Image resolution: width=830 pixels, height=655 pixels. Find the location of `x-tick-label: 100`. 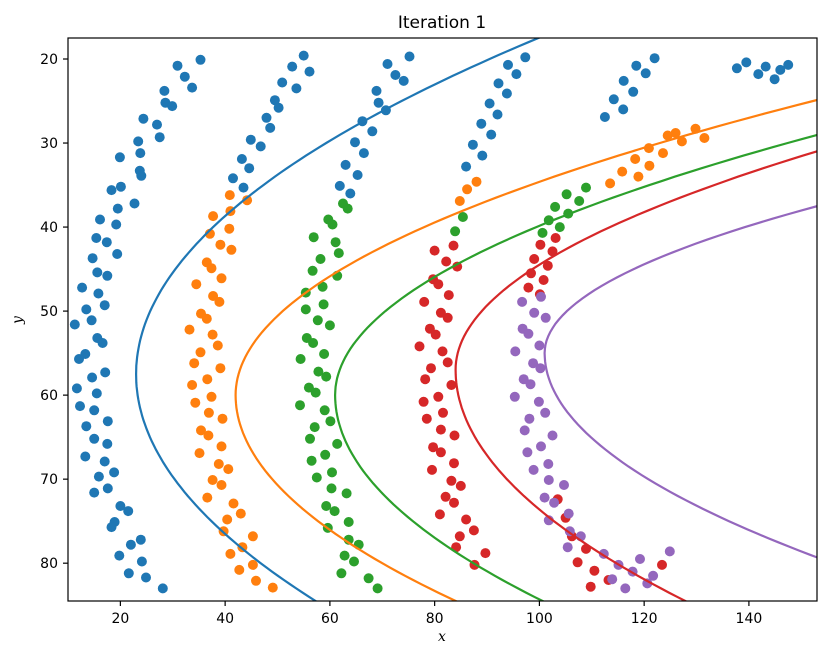

x-tick-label: 100 is located at coordinates (539, 619).